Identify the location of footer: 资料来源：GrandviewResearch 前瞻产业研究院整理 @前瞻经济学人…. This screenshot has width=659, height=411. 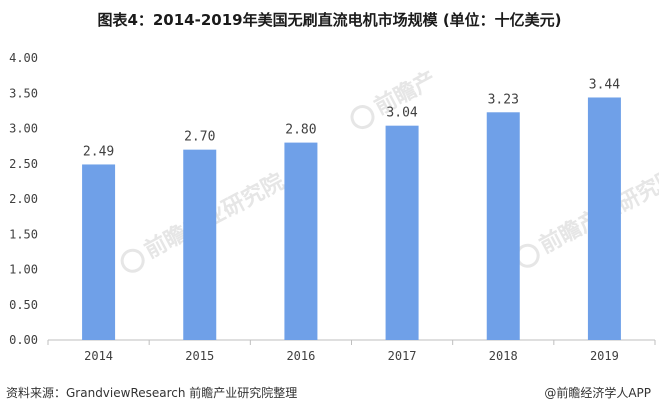
(329, 394).